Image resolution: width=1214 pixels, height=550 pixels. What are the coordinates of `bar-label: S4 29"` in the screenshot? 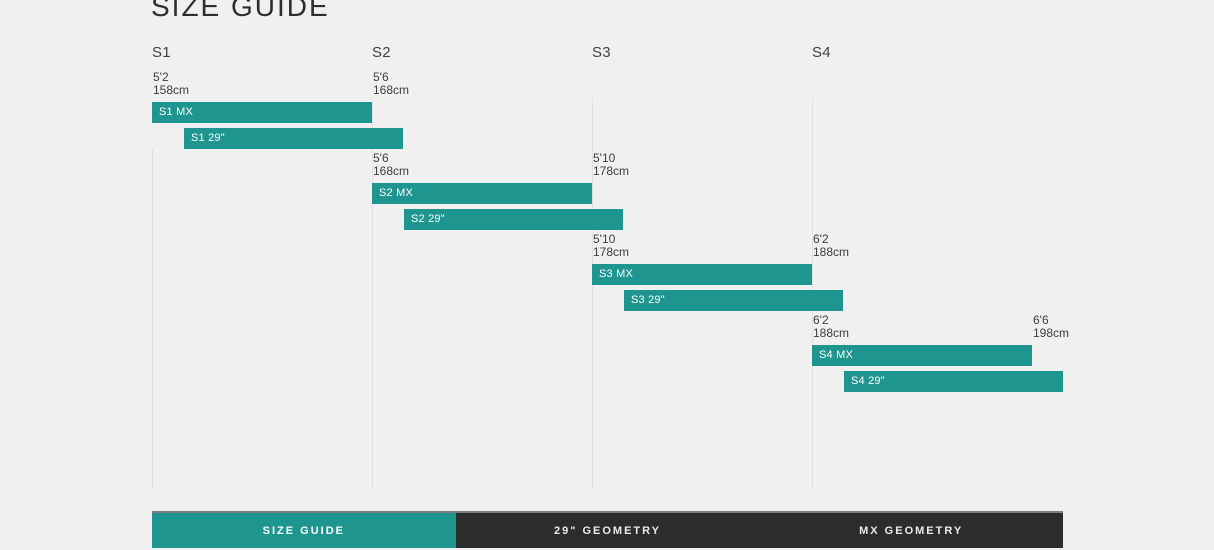 It's located at (868, 381).